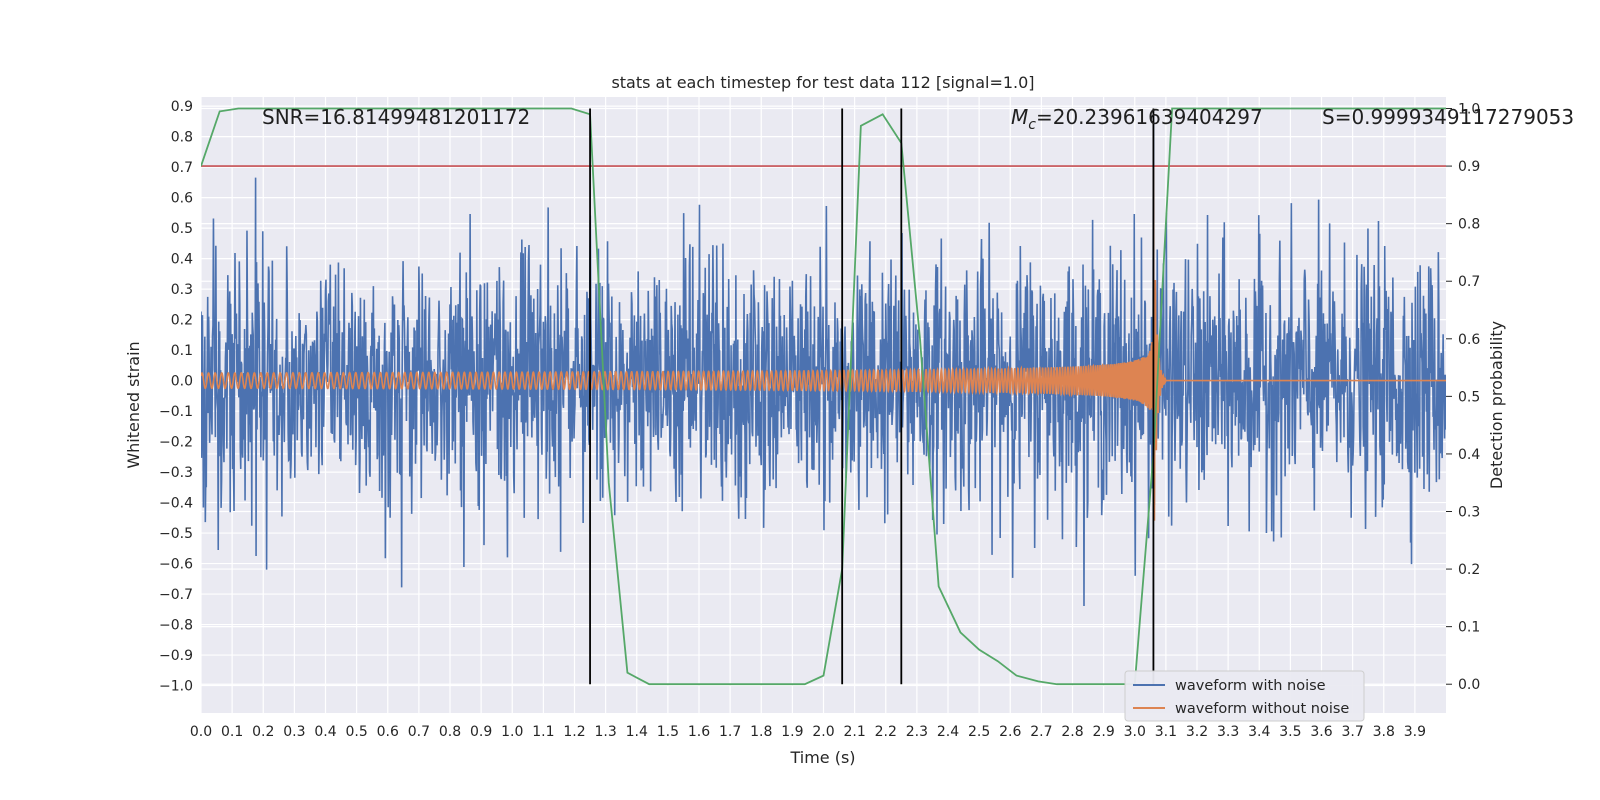 The image size is (1600, 800). Describe the element at coordinates (1469, 628) in the screenshot. I see `y2-tick-label: 0.1` at that location.